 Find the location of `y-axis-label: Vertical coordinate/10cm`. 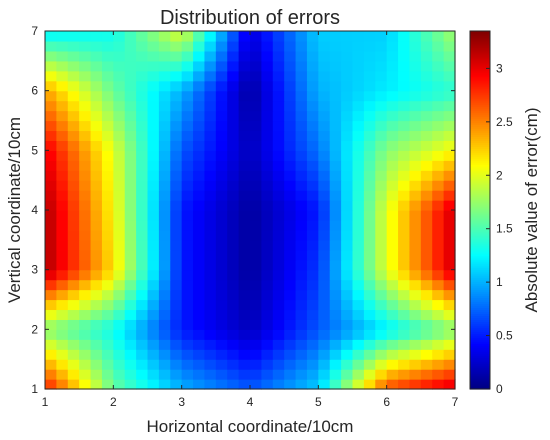

y-axis-label: Vertical coordinate/10cm is located at coordinates (14, 210).